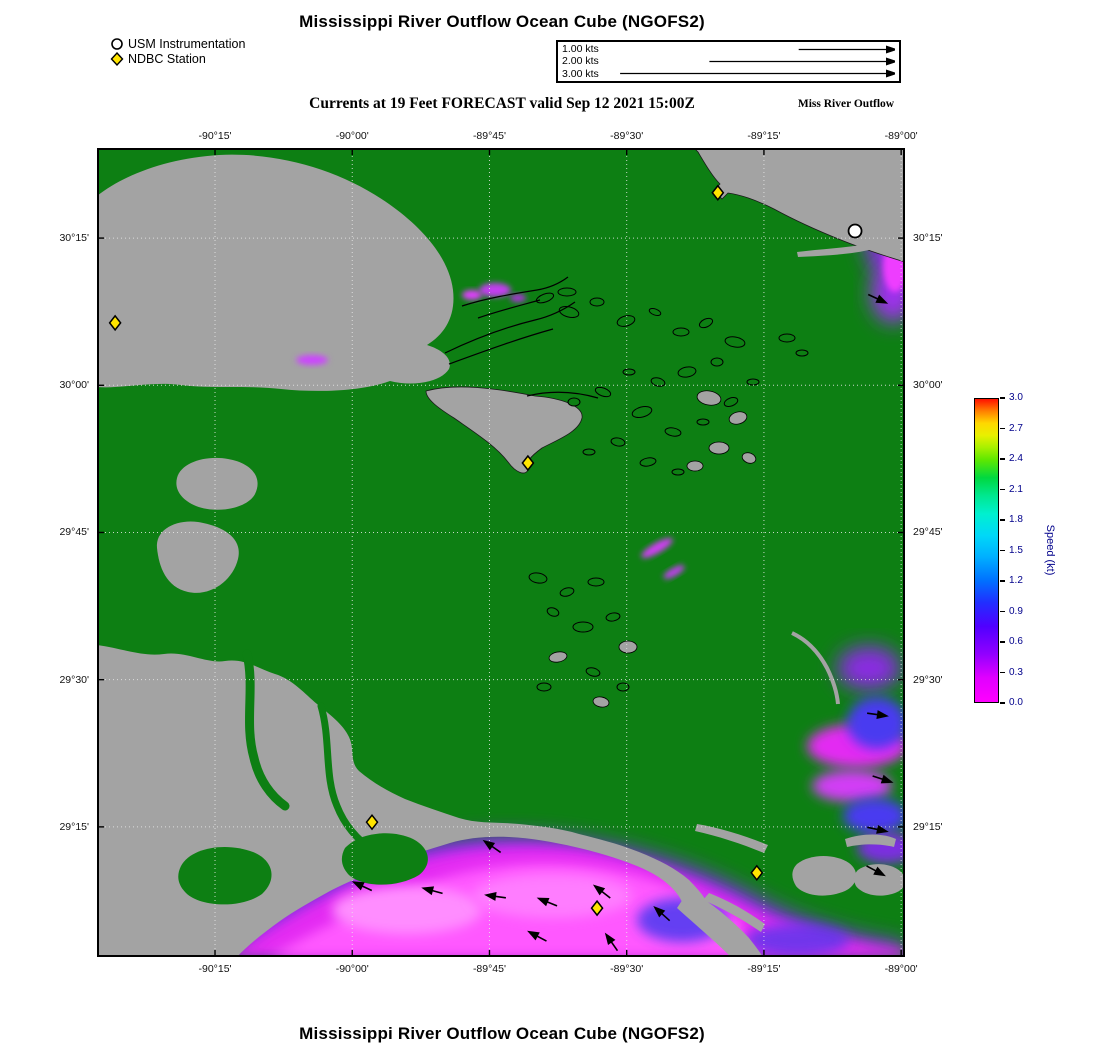 The height and width of the screenshot is (1050, 1100). I want to click on vector-scale-box: 1.00 kts 2.00 kts 3.00 kts, so click(728, 61).